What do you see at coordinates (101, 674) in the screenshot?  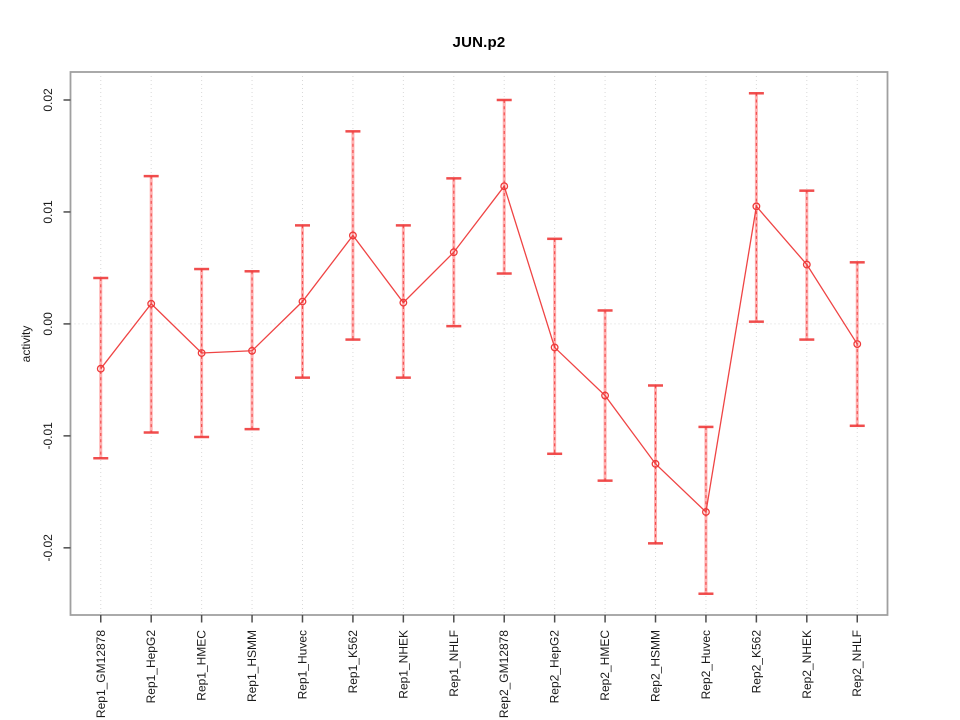 I see `x-tick-label: Rep1_GM12878` at bounding box center [101, 674].